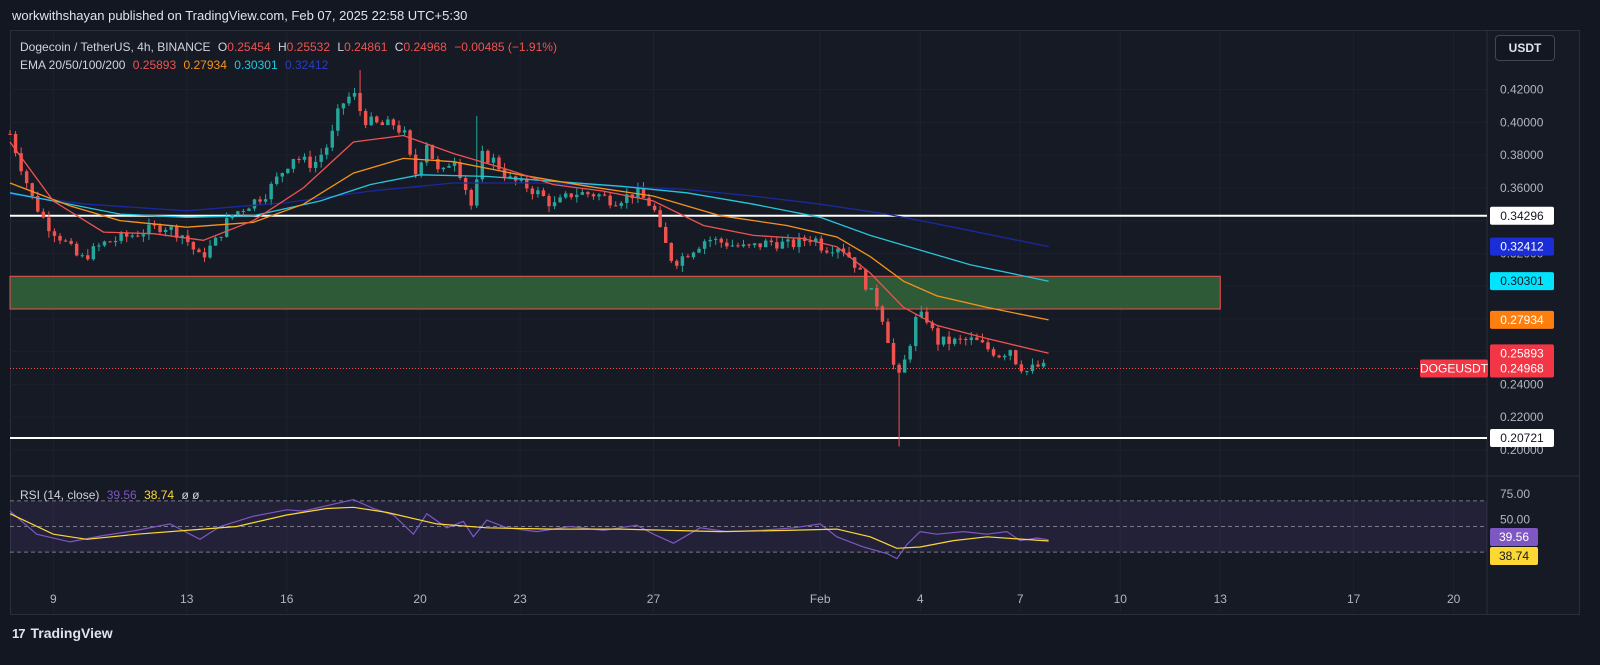 Image resolution: width=1600 pixels, height=665 pixels. I want to click on open-label: O, so click(222, 47).